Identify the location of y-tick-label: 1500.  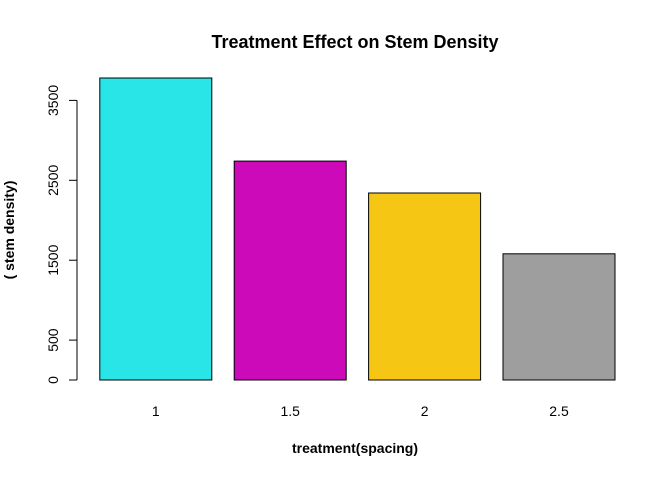
(53, 259).